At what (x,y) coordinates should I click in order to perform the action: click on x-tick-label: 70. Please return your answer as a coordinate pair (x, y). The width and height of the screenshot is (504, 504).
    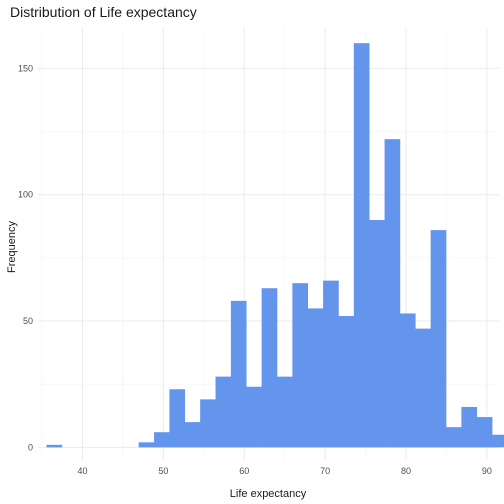
    Looking at the image, I should click on (325, 471).